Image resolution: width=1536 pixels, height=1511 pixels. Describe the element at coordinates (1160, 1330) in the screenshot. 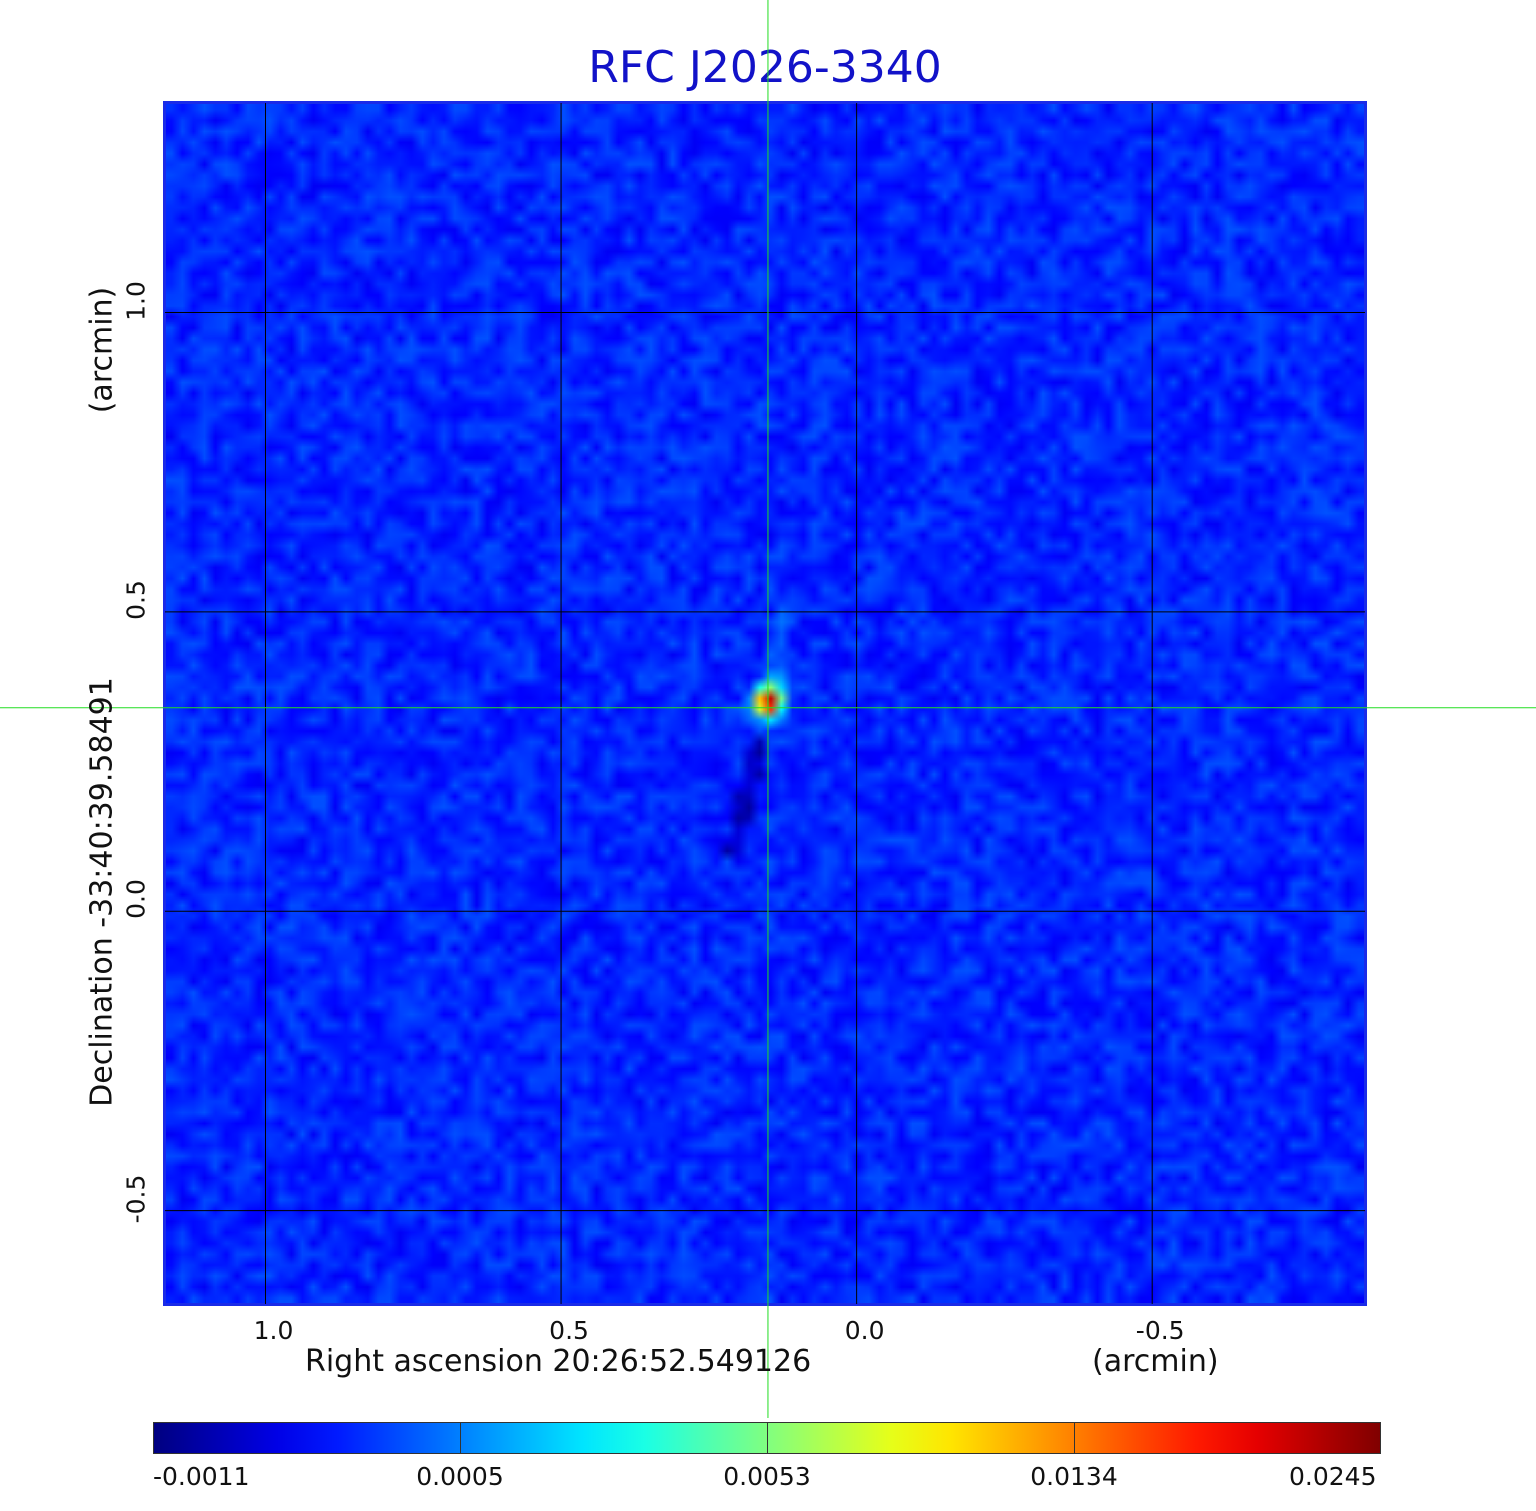

I see `x-tick-label: -0.5` at that location.